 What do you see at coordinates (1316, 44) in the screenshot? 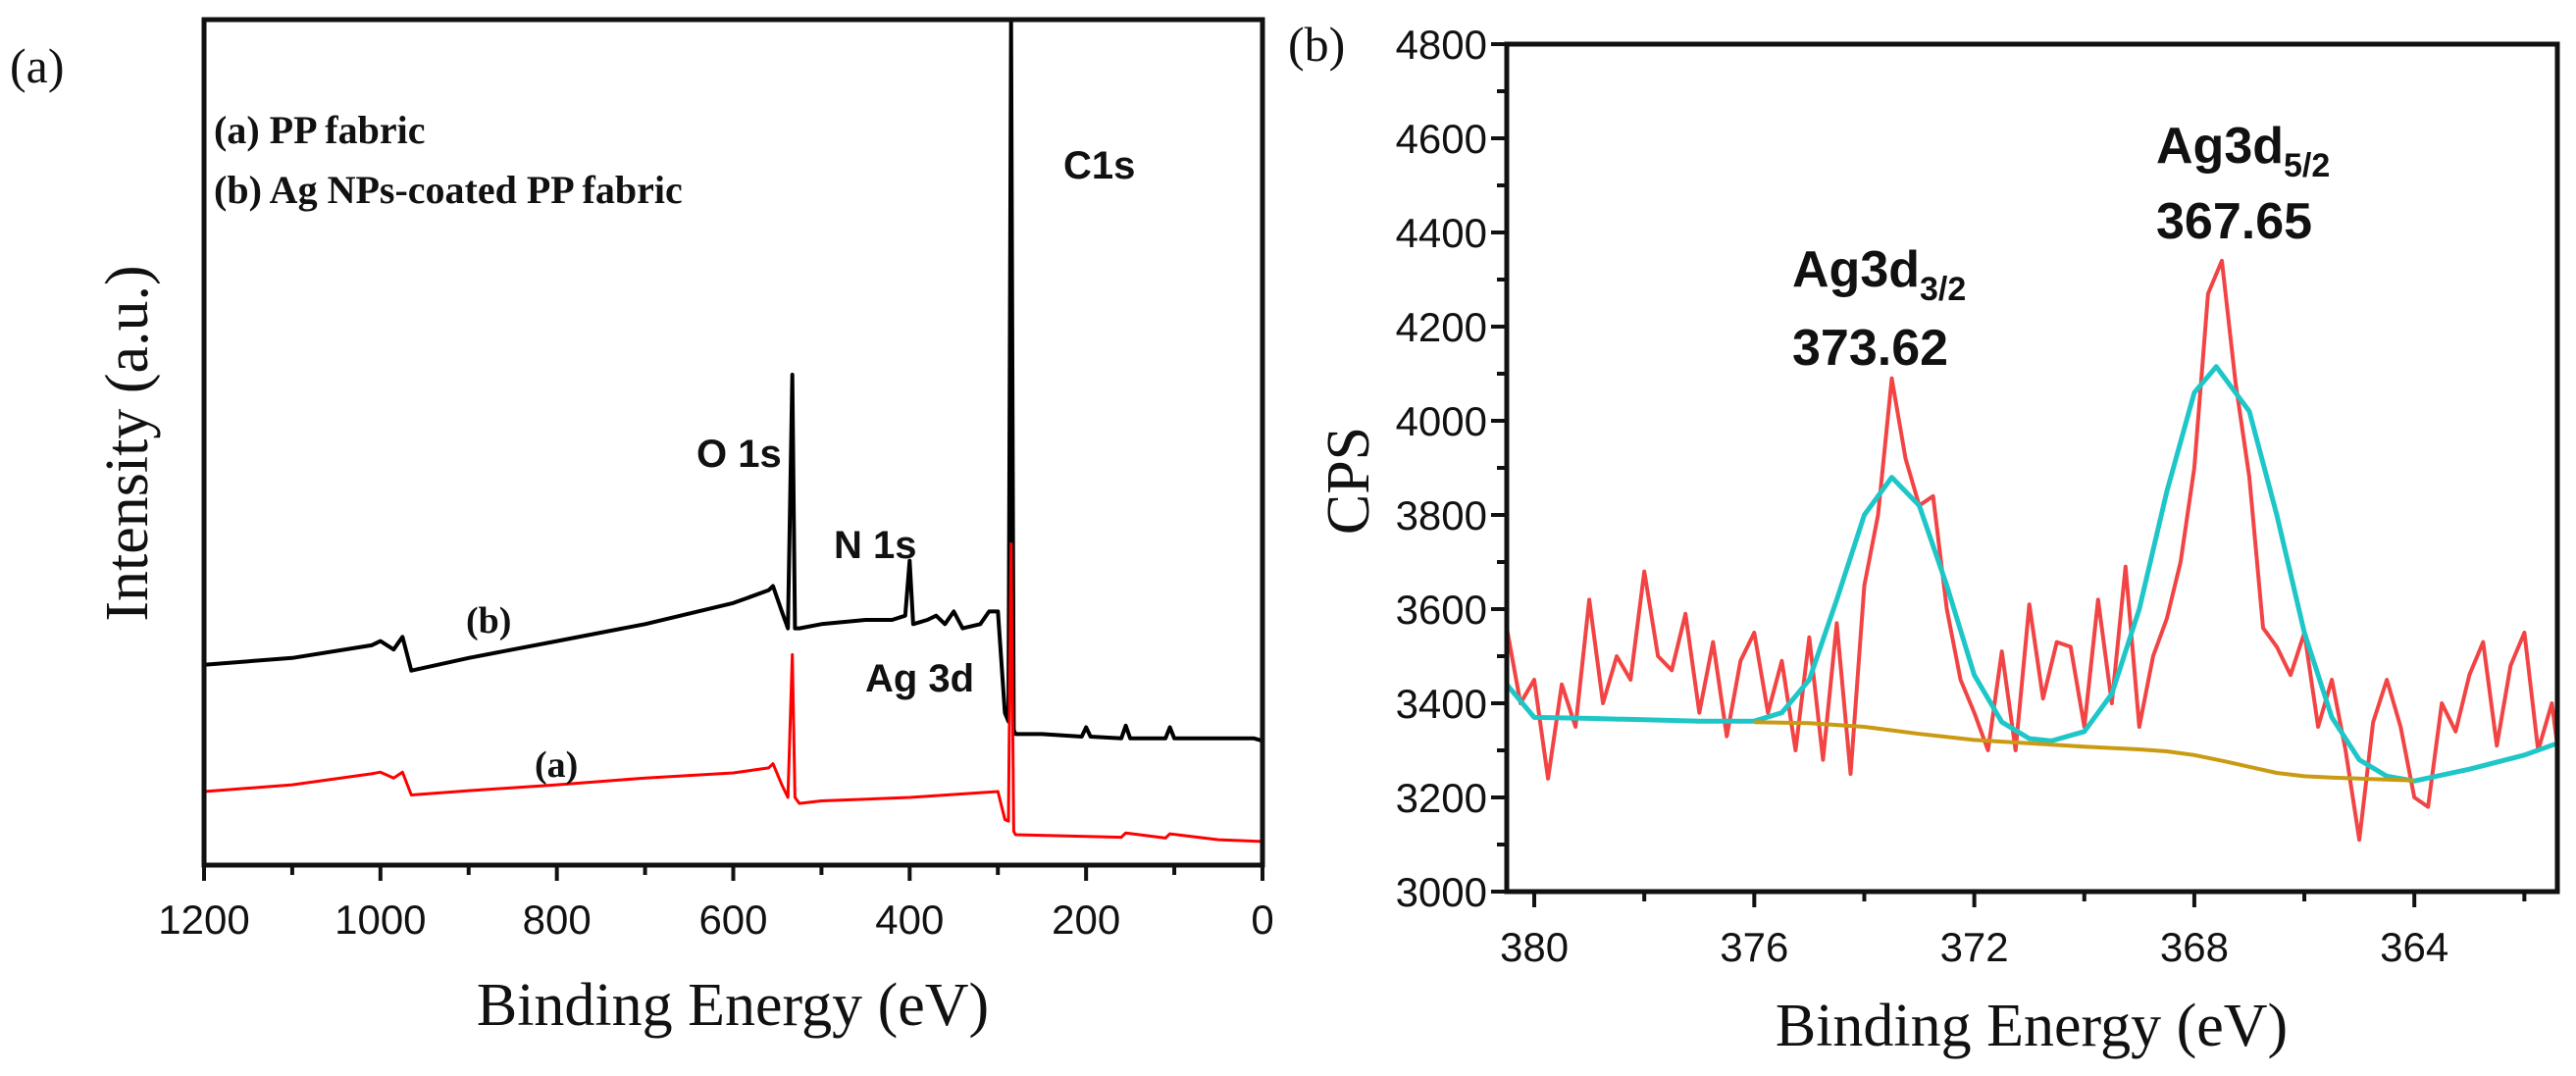
I see `panel-b-label: (b)` at bounding box center [1316, 44].